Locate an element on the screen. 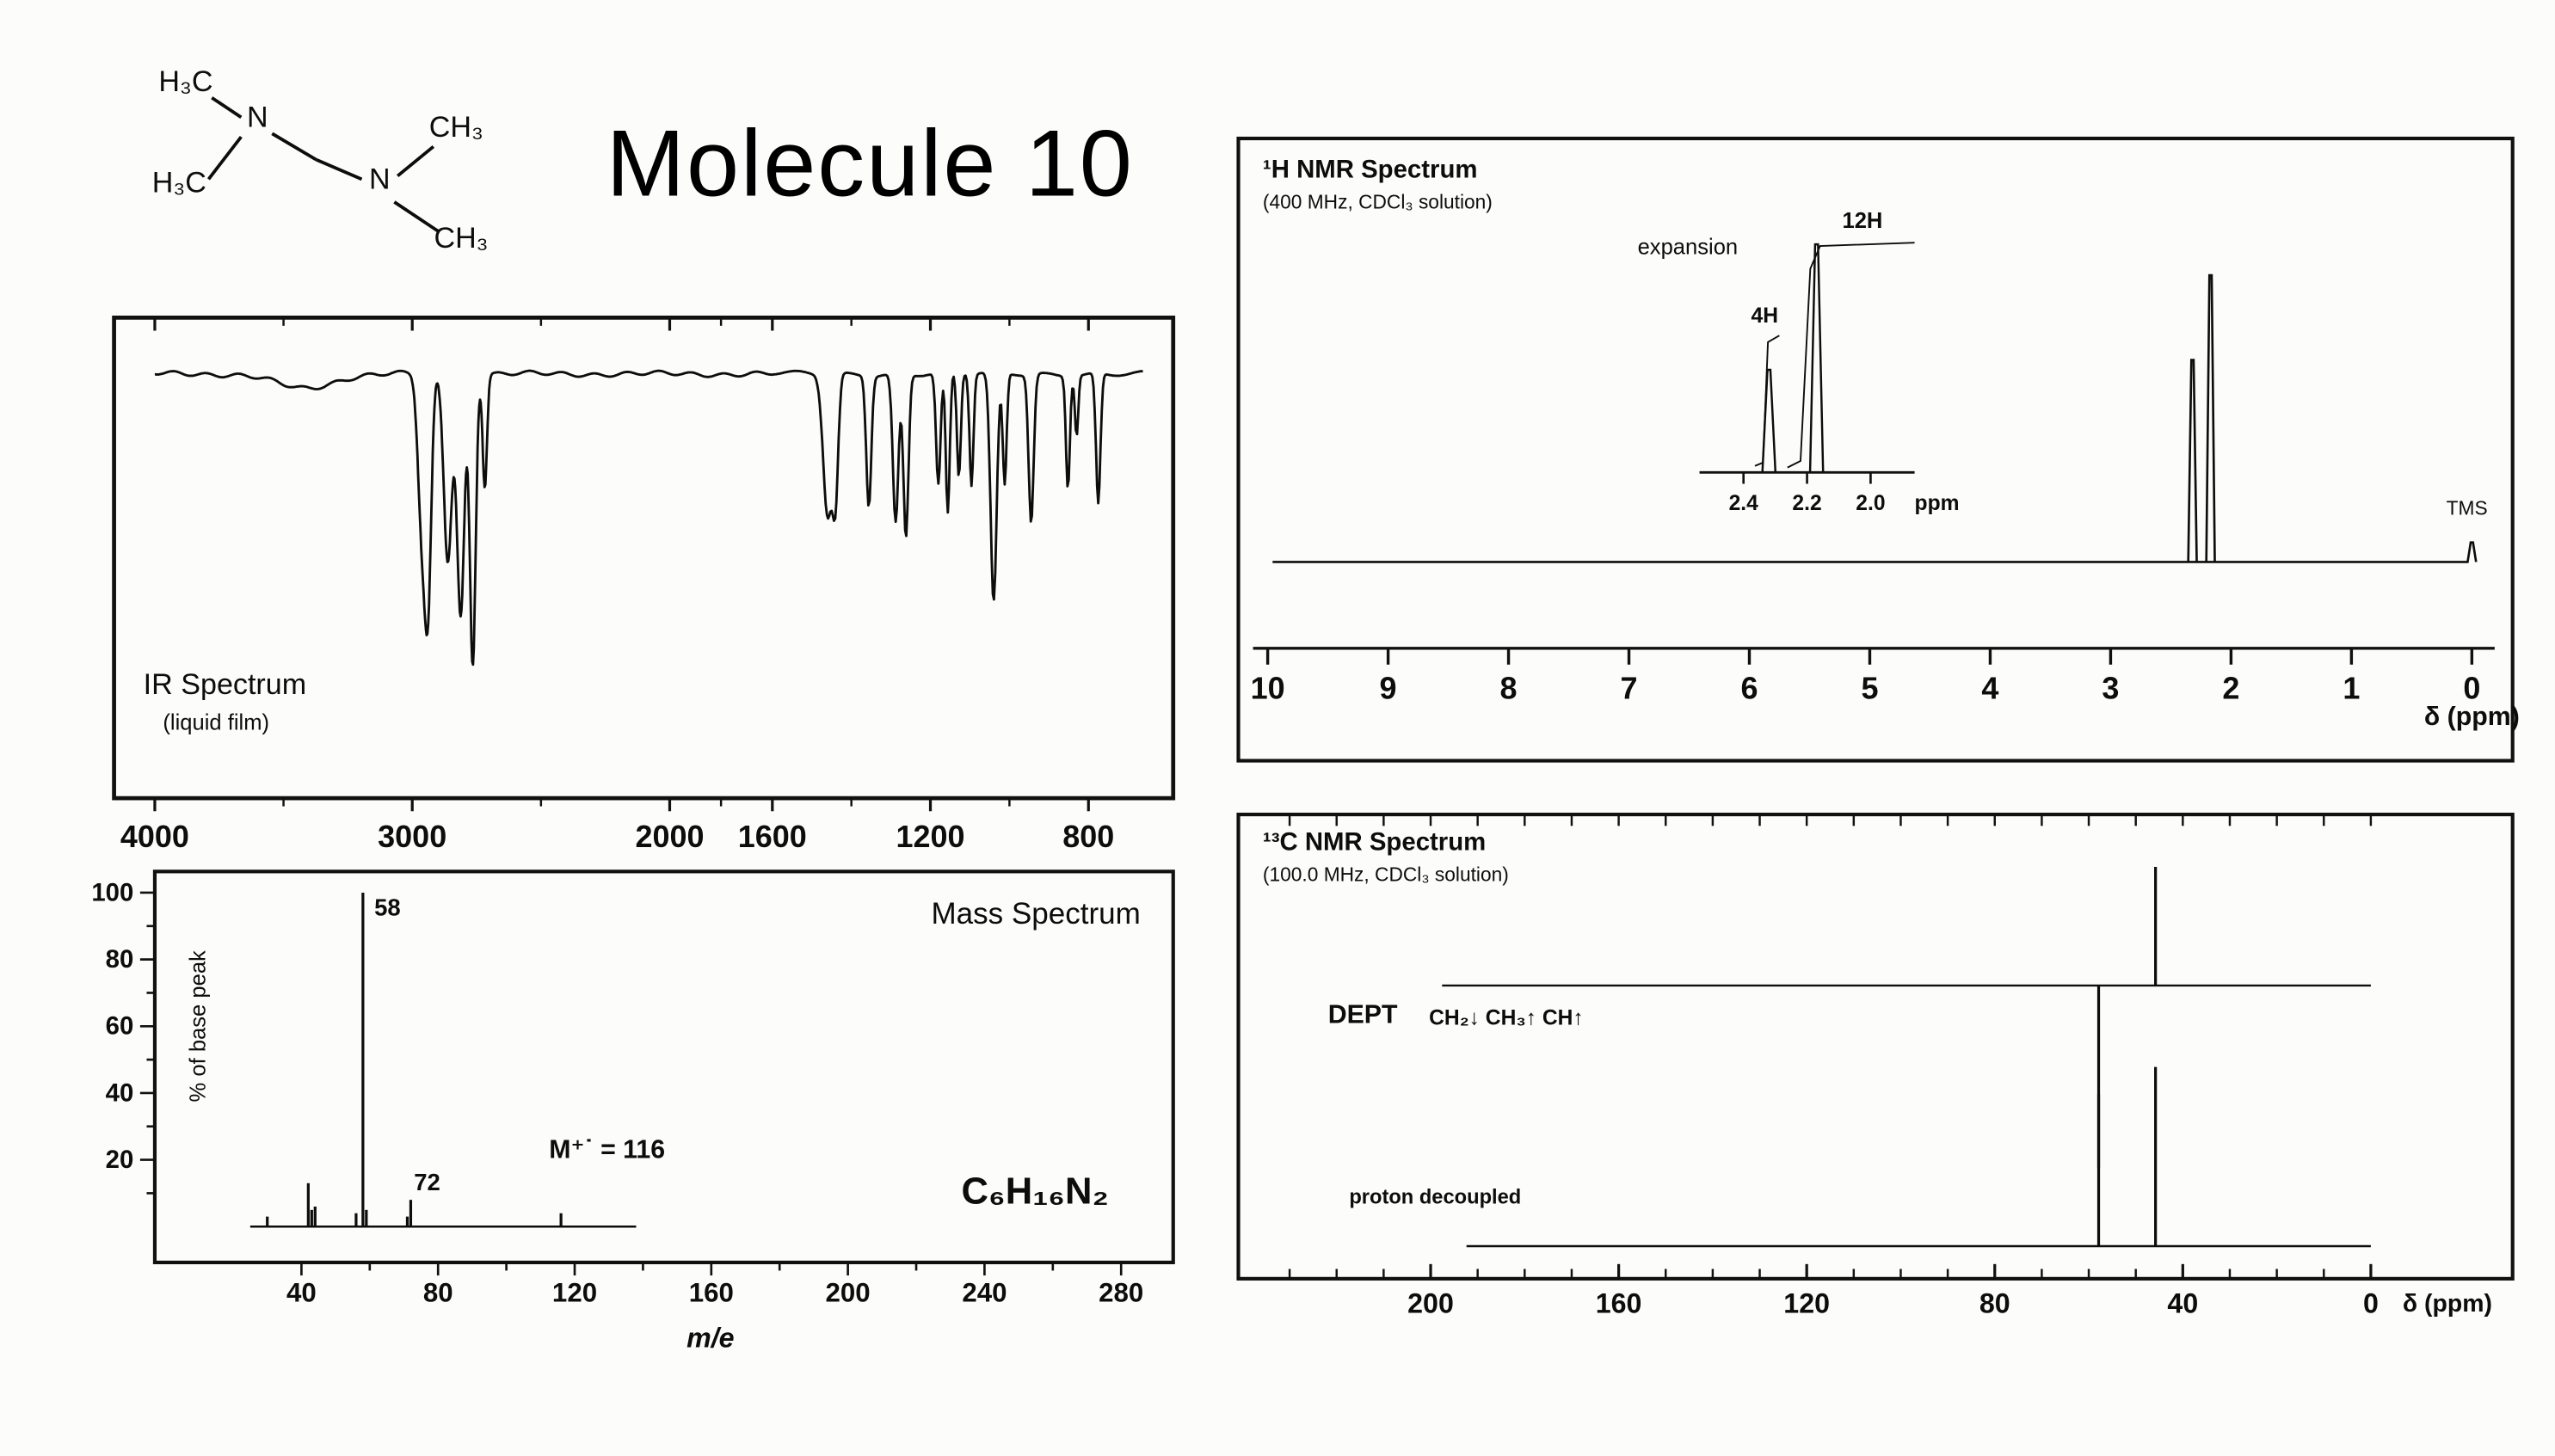 Image resolution: width=2555 pixels, height=1456 pixels. tick-label: 4 is located at coordinates (1990, 689).